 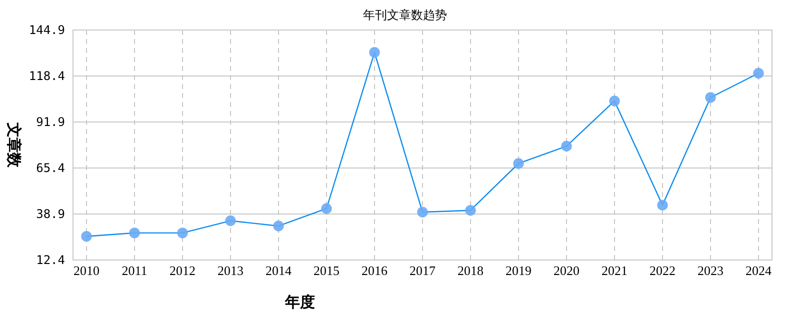 I want to click on y-tick-label: 118.4, so click(x=46, y=75).